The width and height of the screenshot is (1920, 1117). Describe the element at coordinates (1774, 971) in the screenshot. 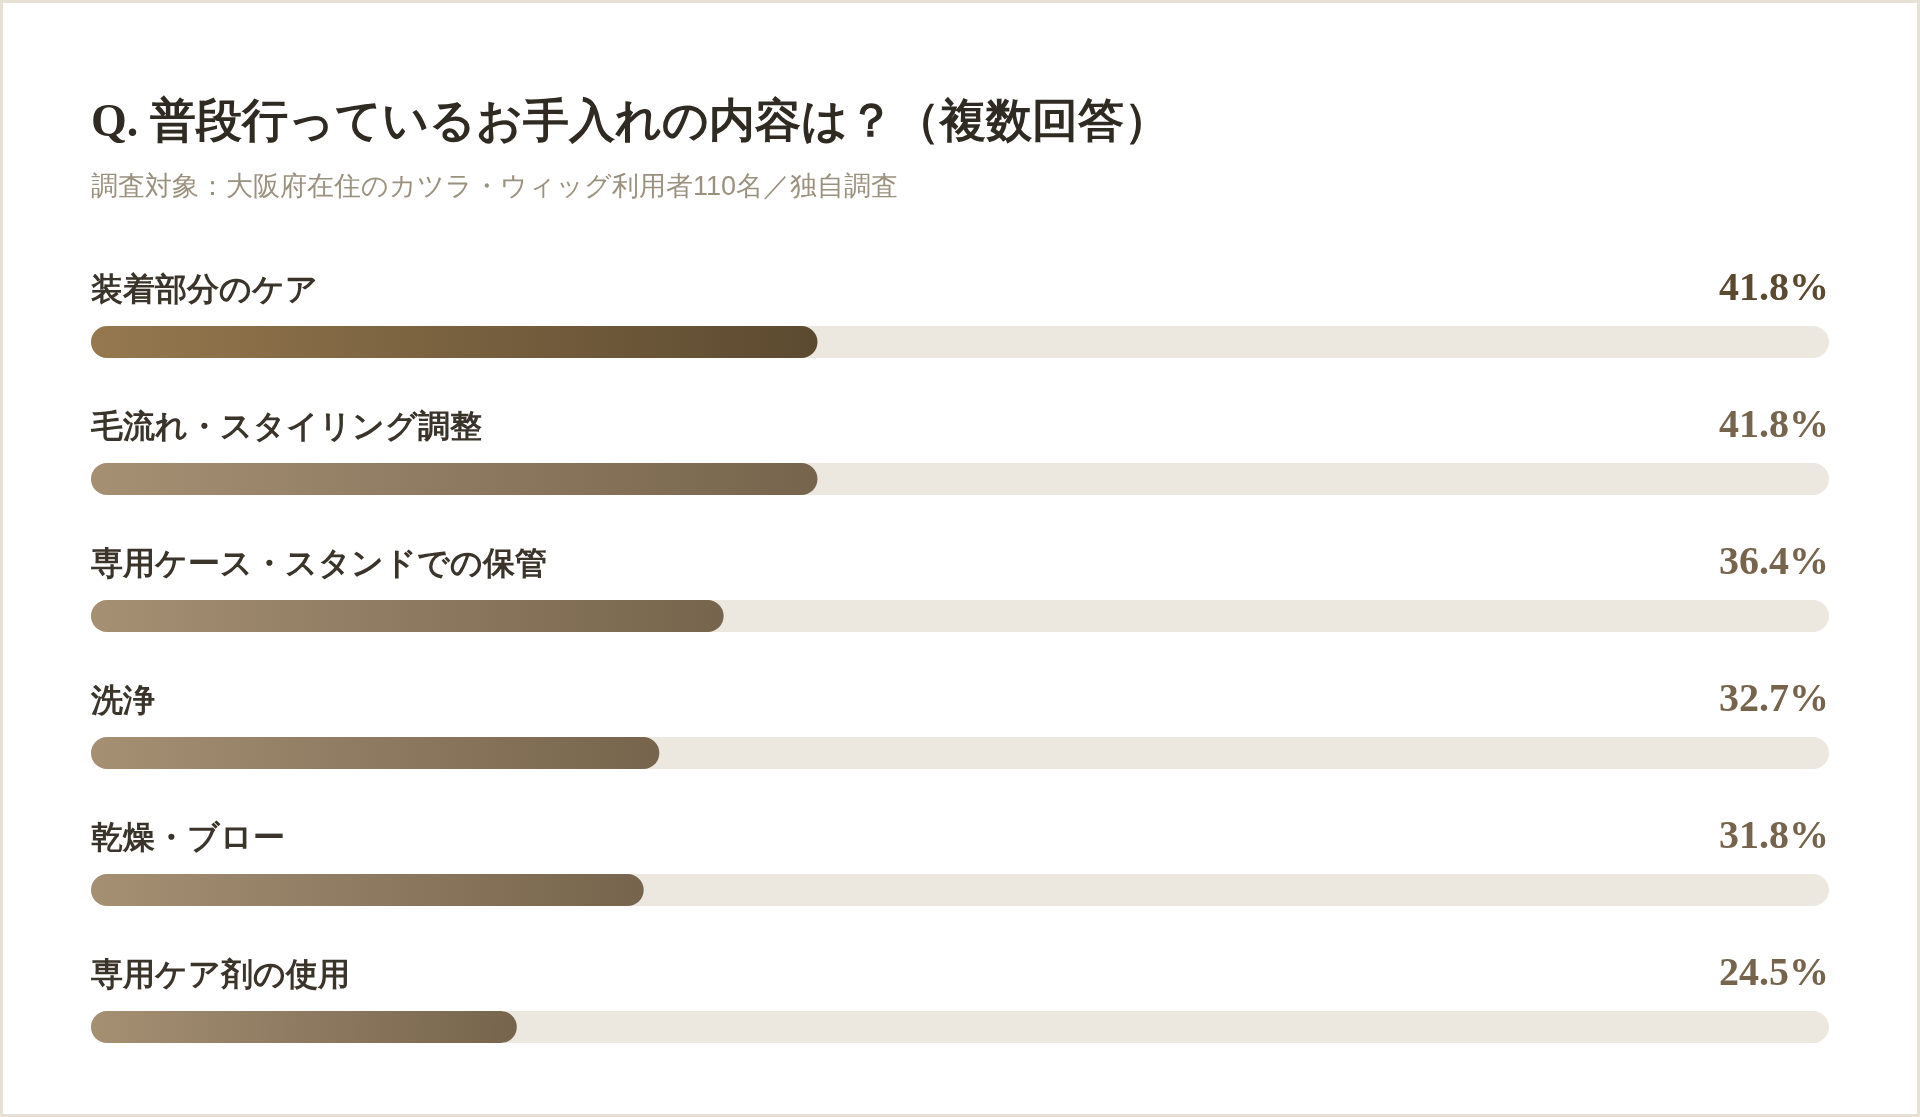

I see `value-label: 24.5%` at that location.